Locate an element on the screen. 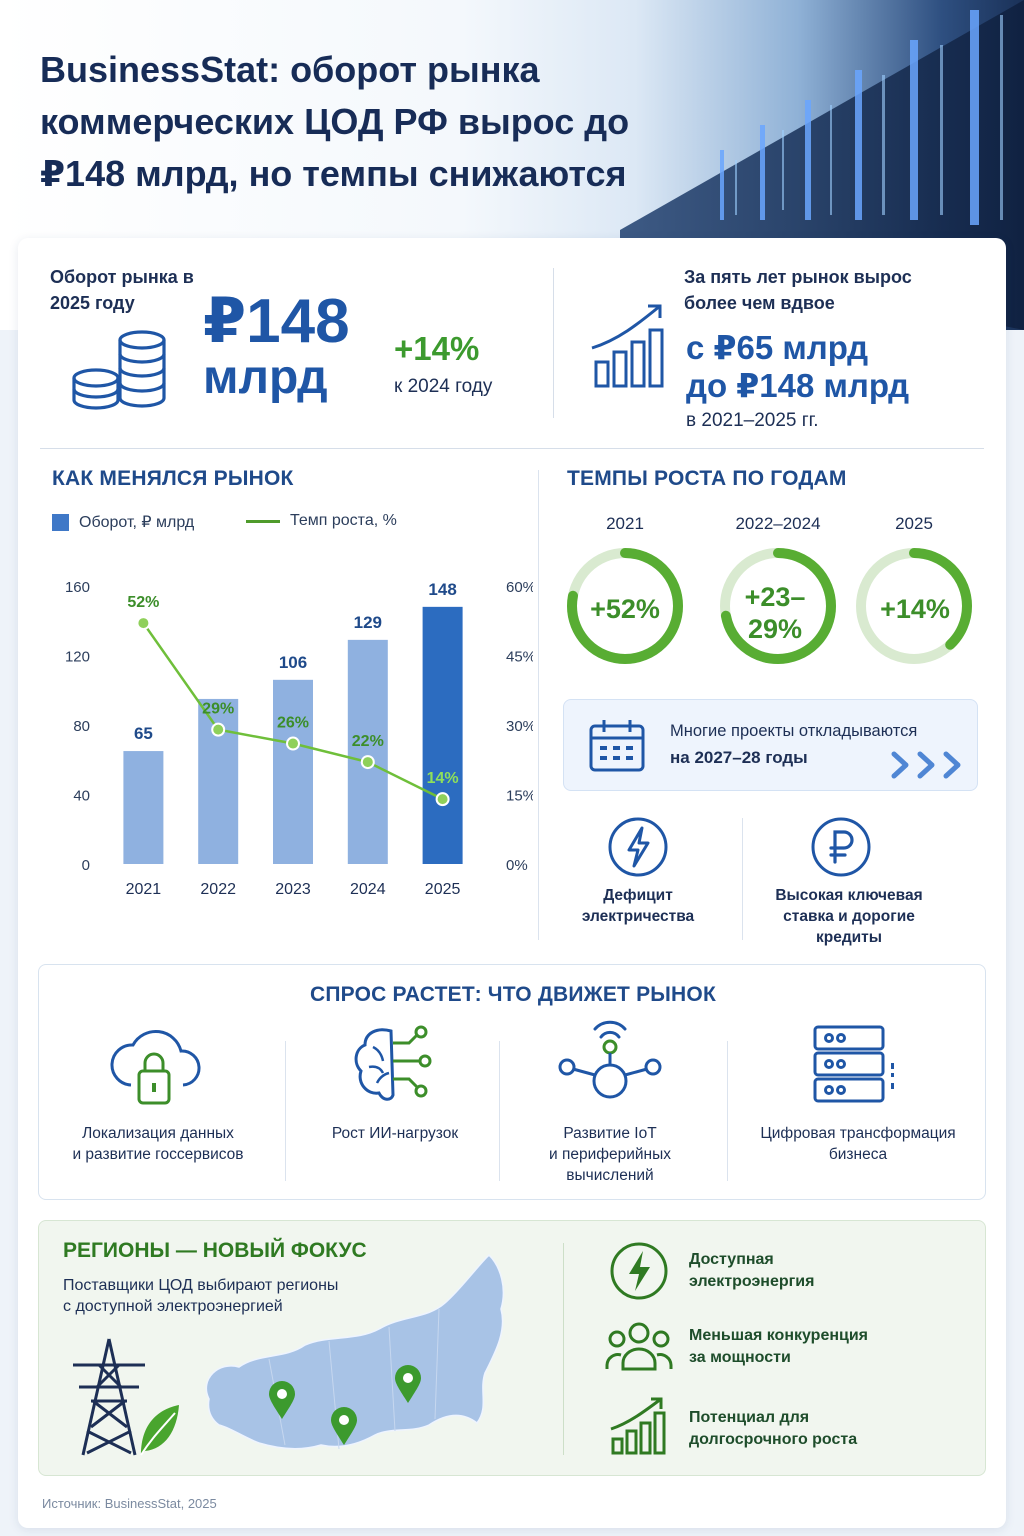 The image size is (1024, 1536). ring-value-2021: +52% is located at coordinates (625, 609).